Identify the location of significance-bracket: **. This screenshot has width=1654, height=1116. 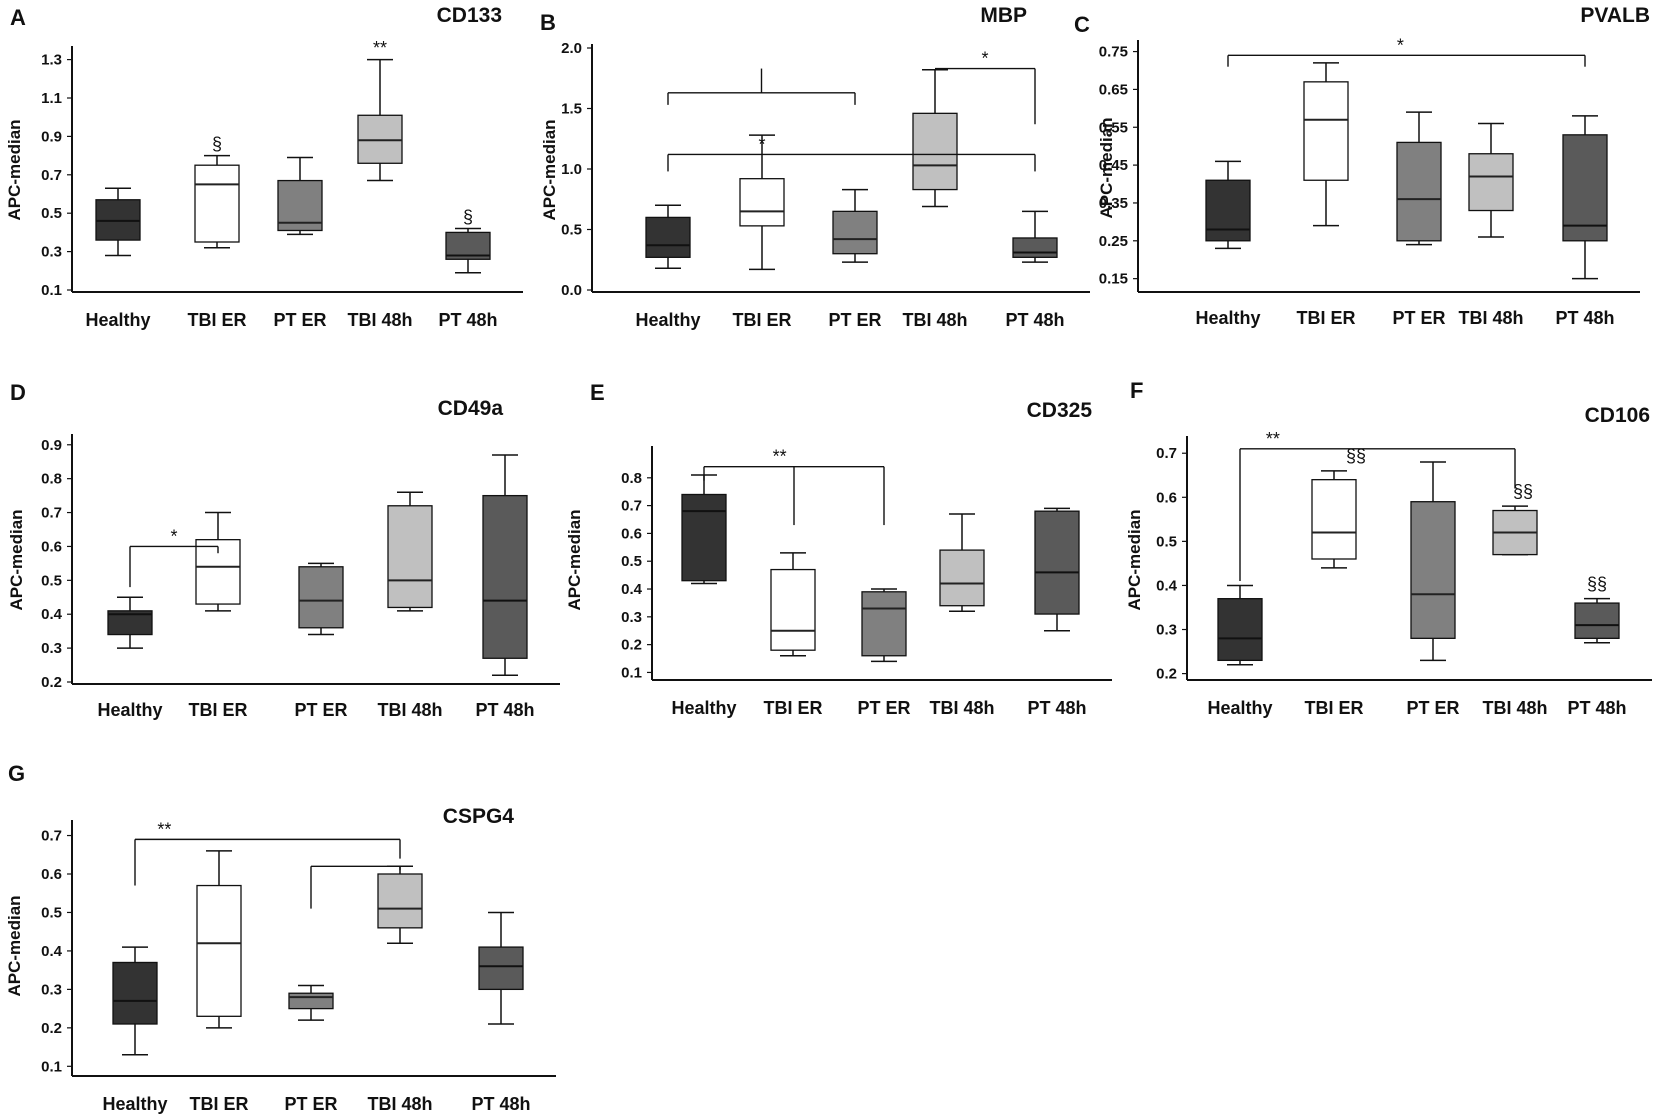
(1377, 505).